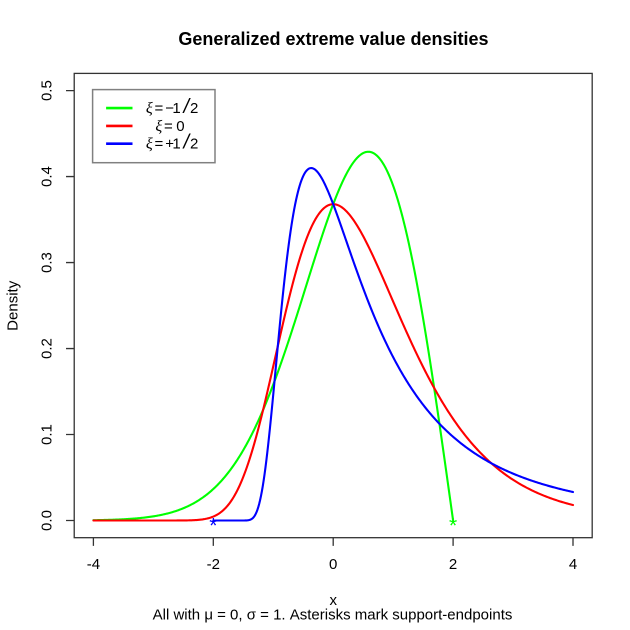 The image size is (630, 630). Describe the element at coordinates (47, 348) in the screenshot. I see `svg-text: 0.2` at that location.